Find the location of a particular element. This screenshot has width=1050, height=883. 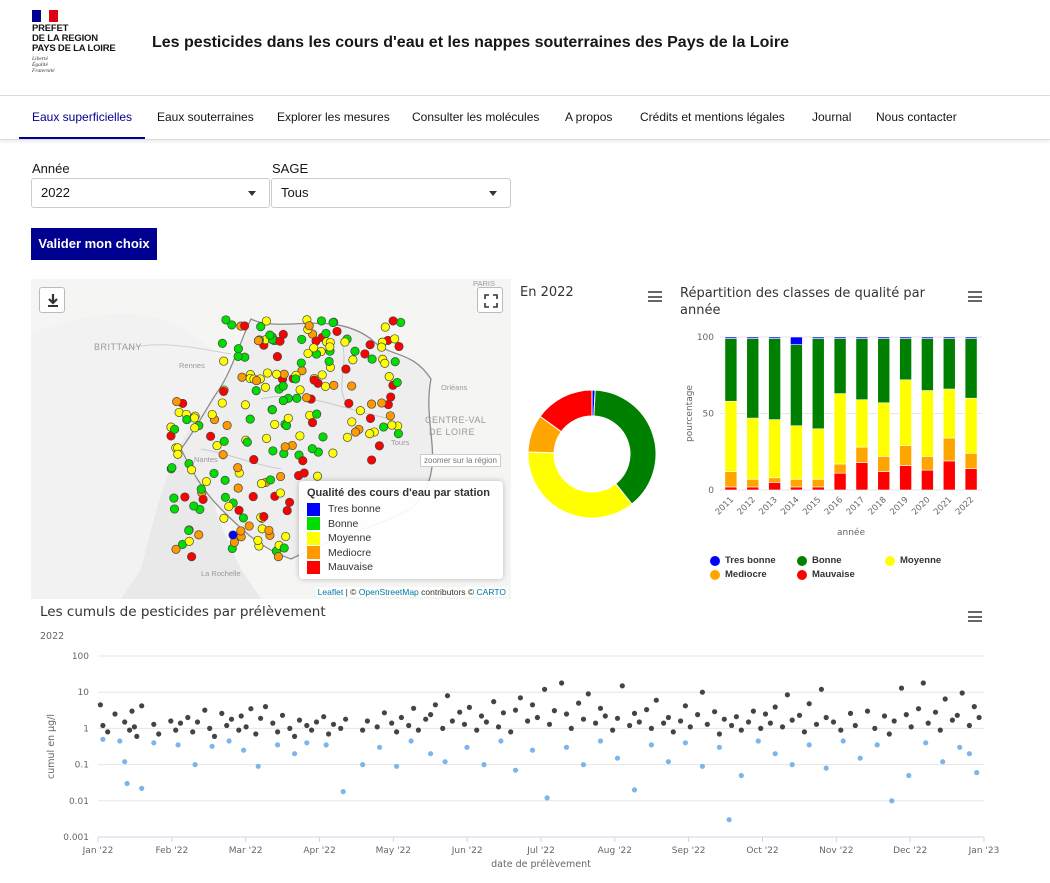

tab-journal: Journal is located at coordinates (832, 117).